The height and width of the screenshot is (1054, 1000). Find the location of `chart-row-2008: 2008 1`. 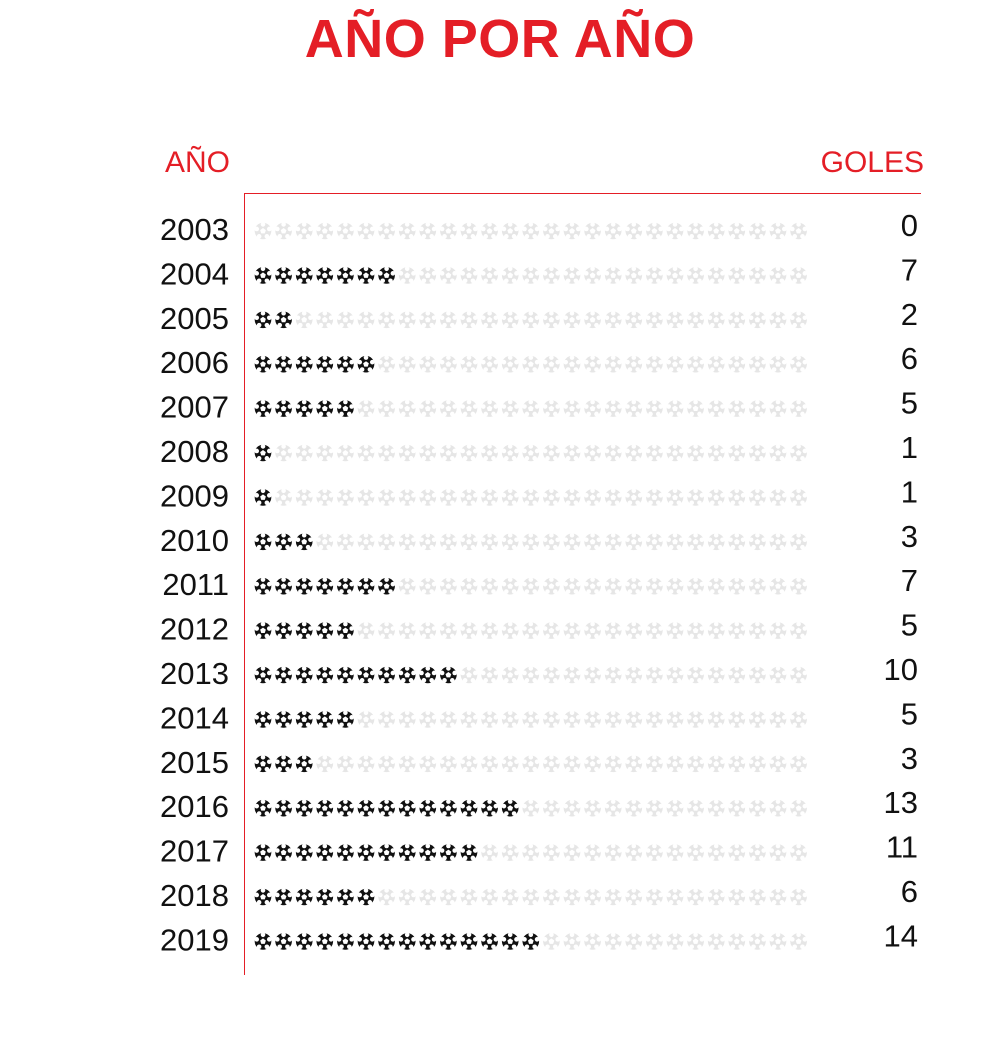

chart-row-2008: 2008 1 is located at coordinates (539, 449).